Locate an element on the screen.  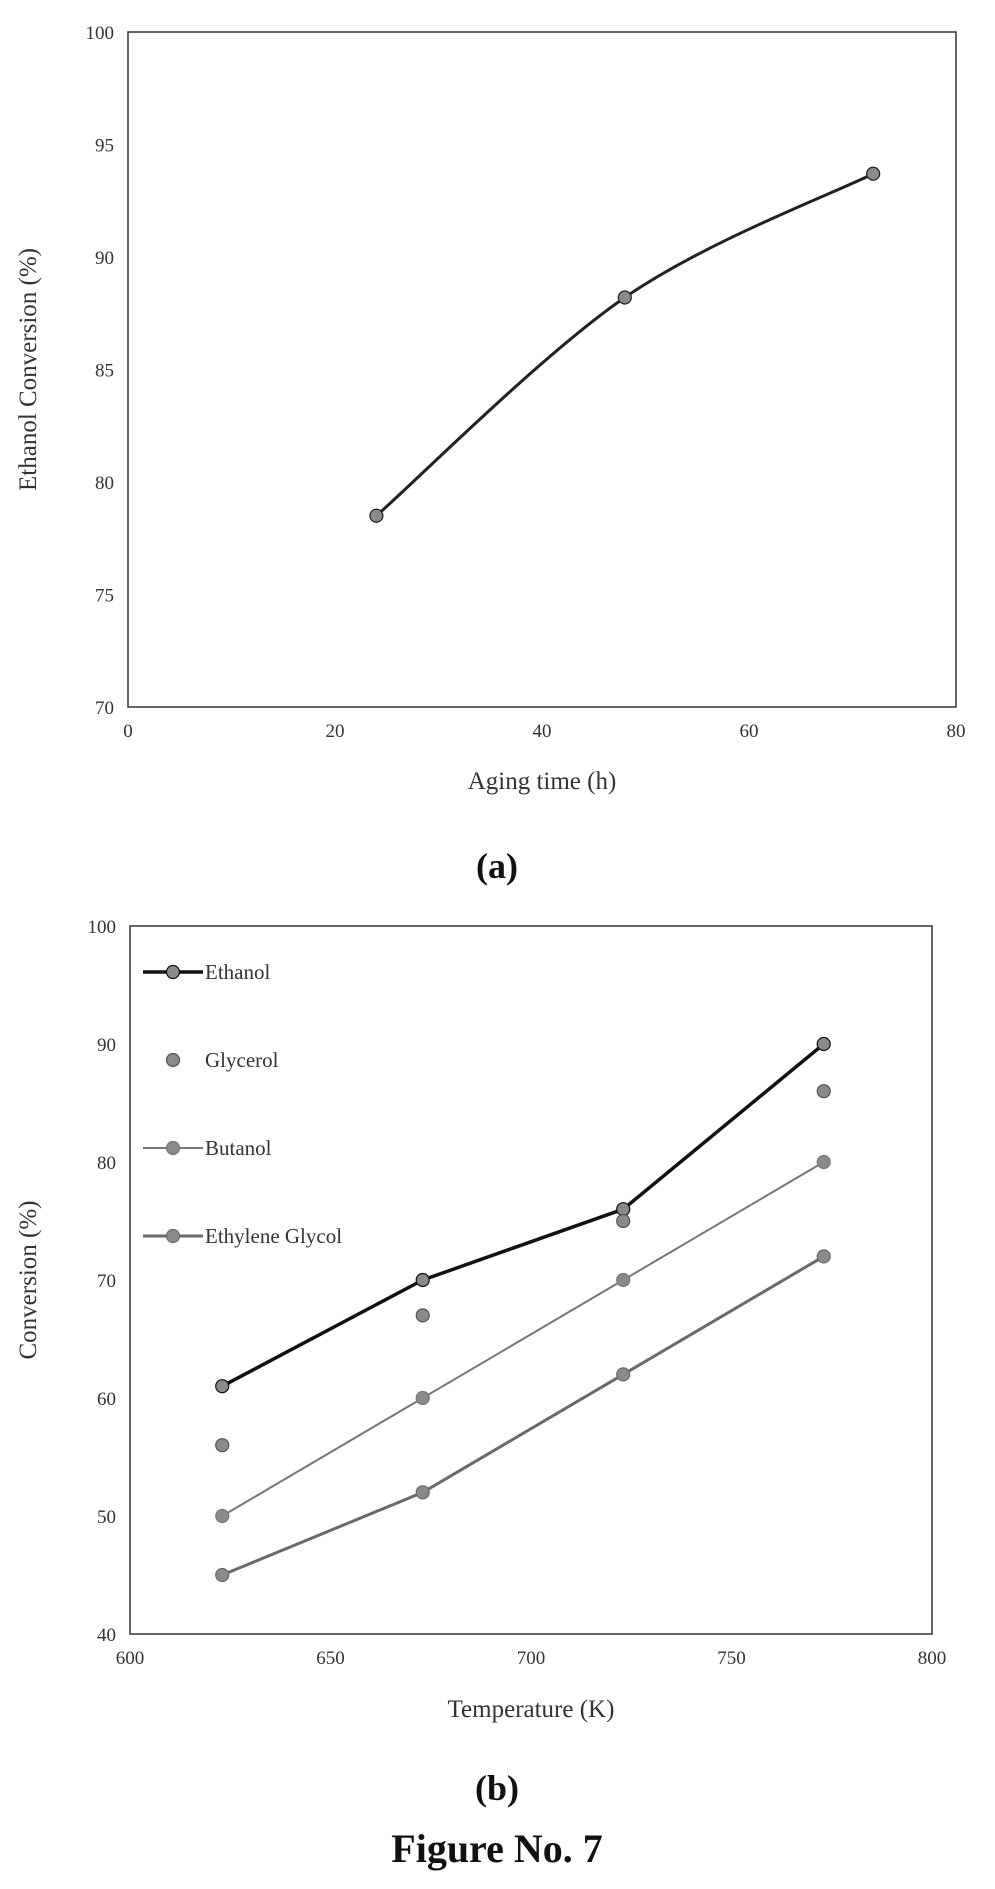
x-tick-label: 80 is located at coordinates (956, 731).